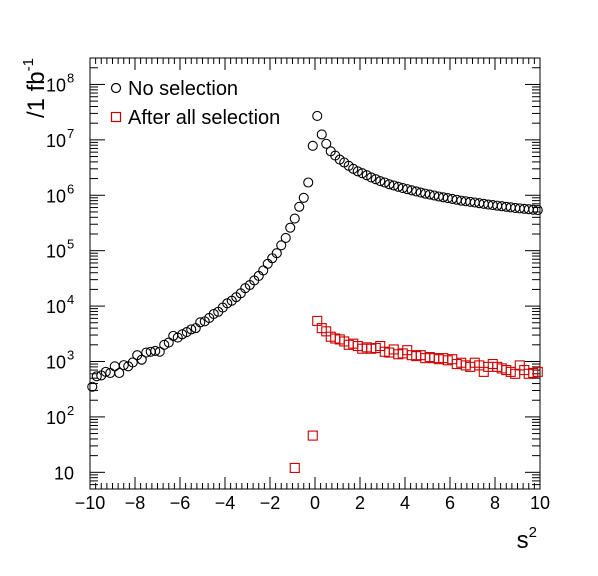 The image size is (598, 576). What do you see at coordinates (70, 133) in the screenshot?
I see `y-tick-label-exponent: 7` at bounding box center [70, 133].